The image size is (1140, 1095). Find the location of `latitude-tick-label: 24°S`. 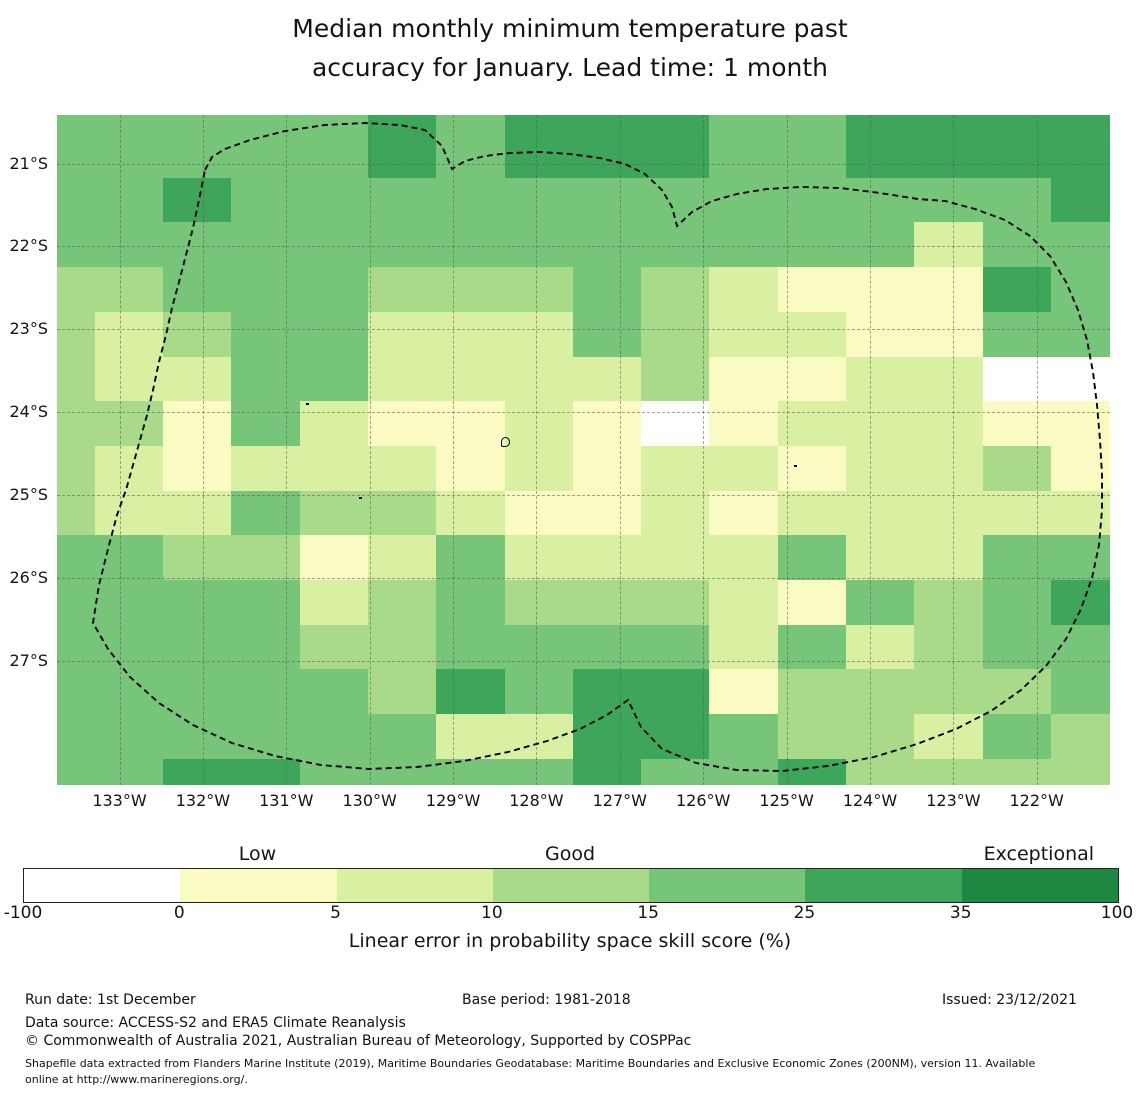

latitude-tick-label: 24°S is located at coordinates (28, 412).